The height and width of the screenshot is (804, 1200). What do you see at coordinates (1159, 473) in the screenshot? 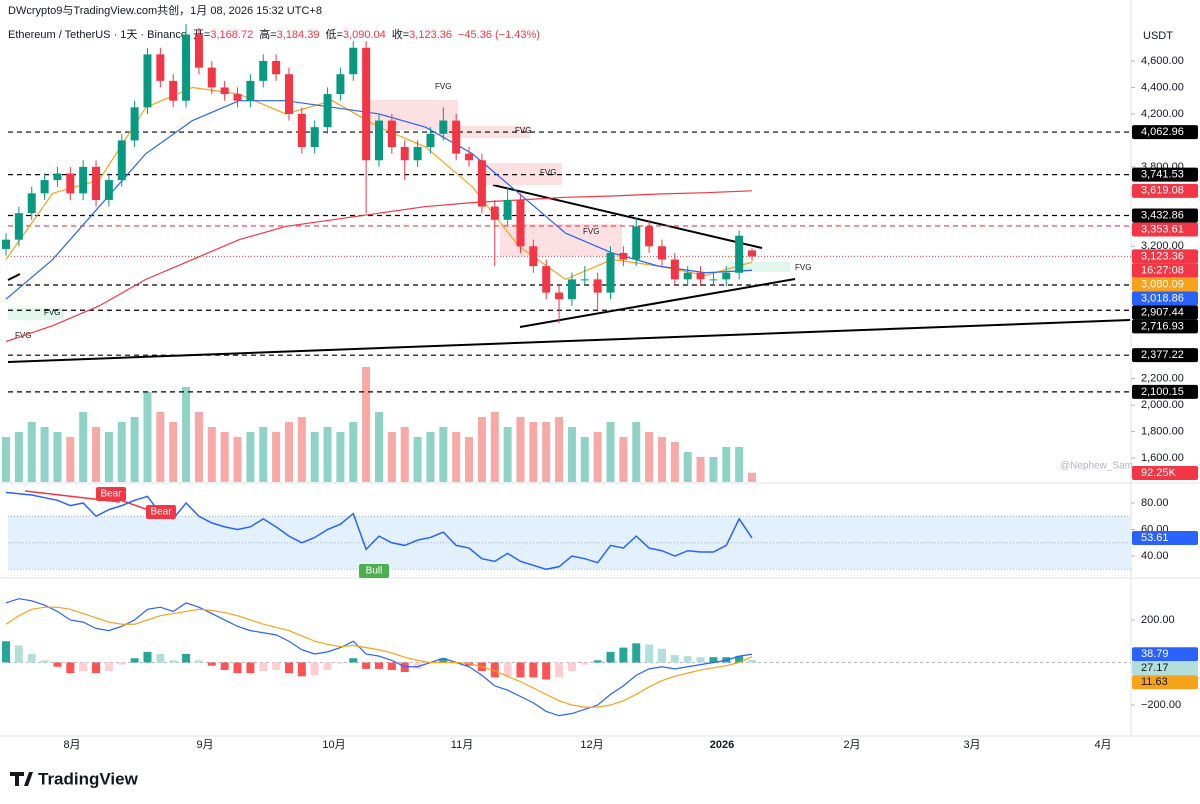
I see `volume-label: 92.25K` at bounding box center [1159, 473].